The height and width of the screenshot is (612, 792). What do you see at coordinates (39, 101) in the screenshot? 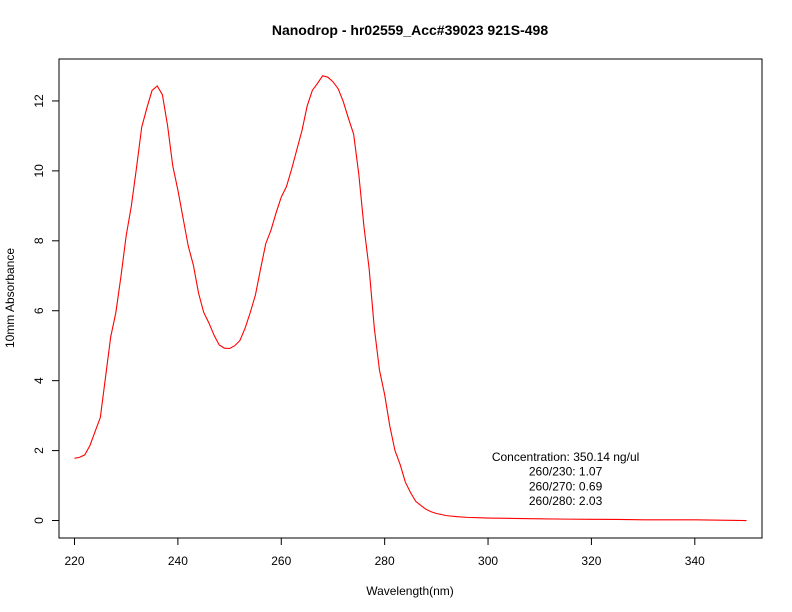
I see `y-tick-label: 12` at bounding box center [39, 101].